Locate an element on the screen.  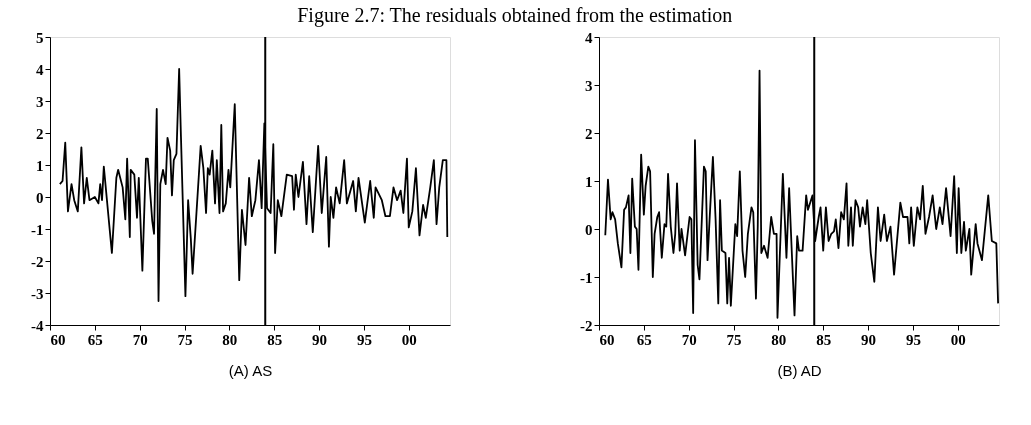
x-axis-title: (B) AD is located at coordinates (799, 370).